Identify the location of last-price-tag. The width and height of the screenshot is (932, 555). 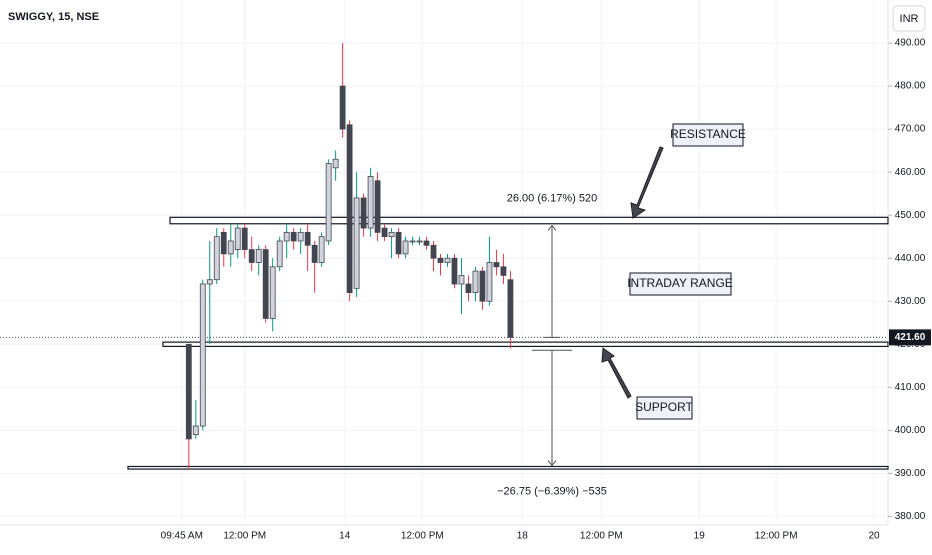
(910, 337).